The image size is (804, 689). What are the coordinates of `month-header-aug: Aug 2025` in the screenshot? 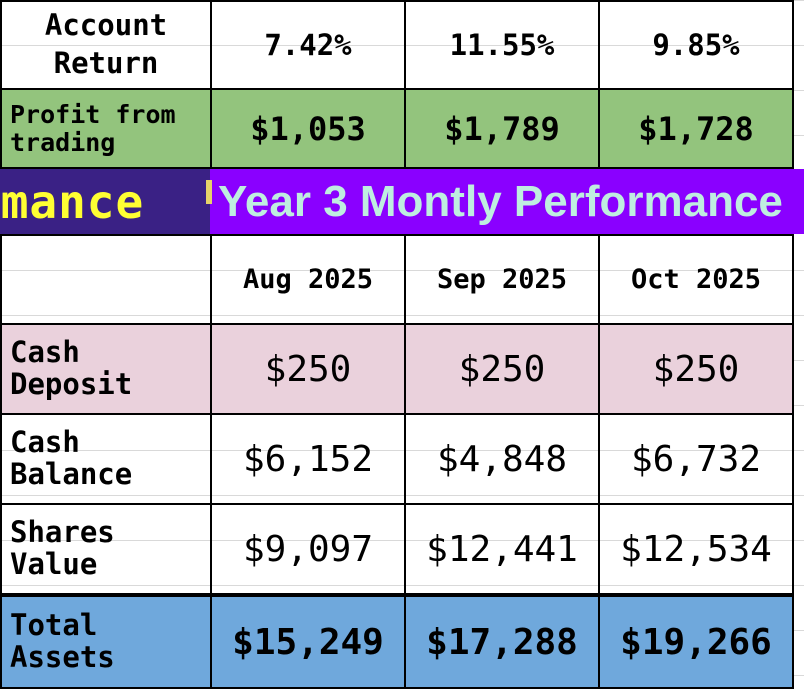 It's located at (308, 279).